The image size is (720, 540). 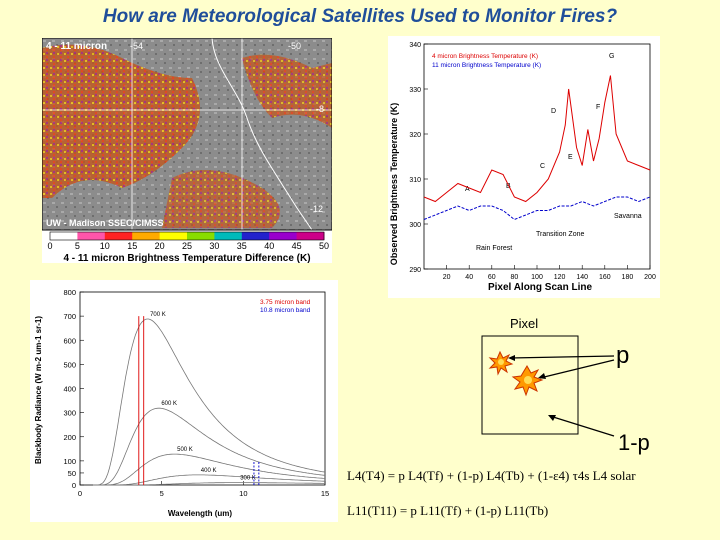 What do you see at coordinates (598, 107) in the screenshot?
I see `annotation-f: F` at bounding box center [598, 107].